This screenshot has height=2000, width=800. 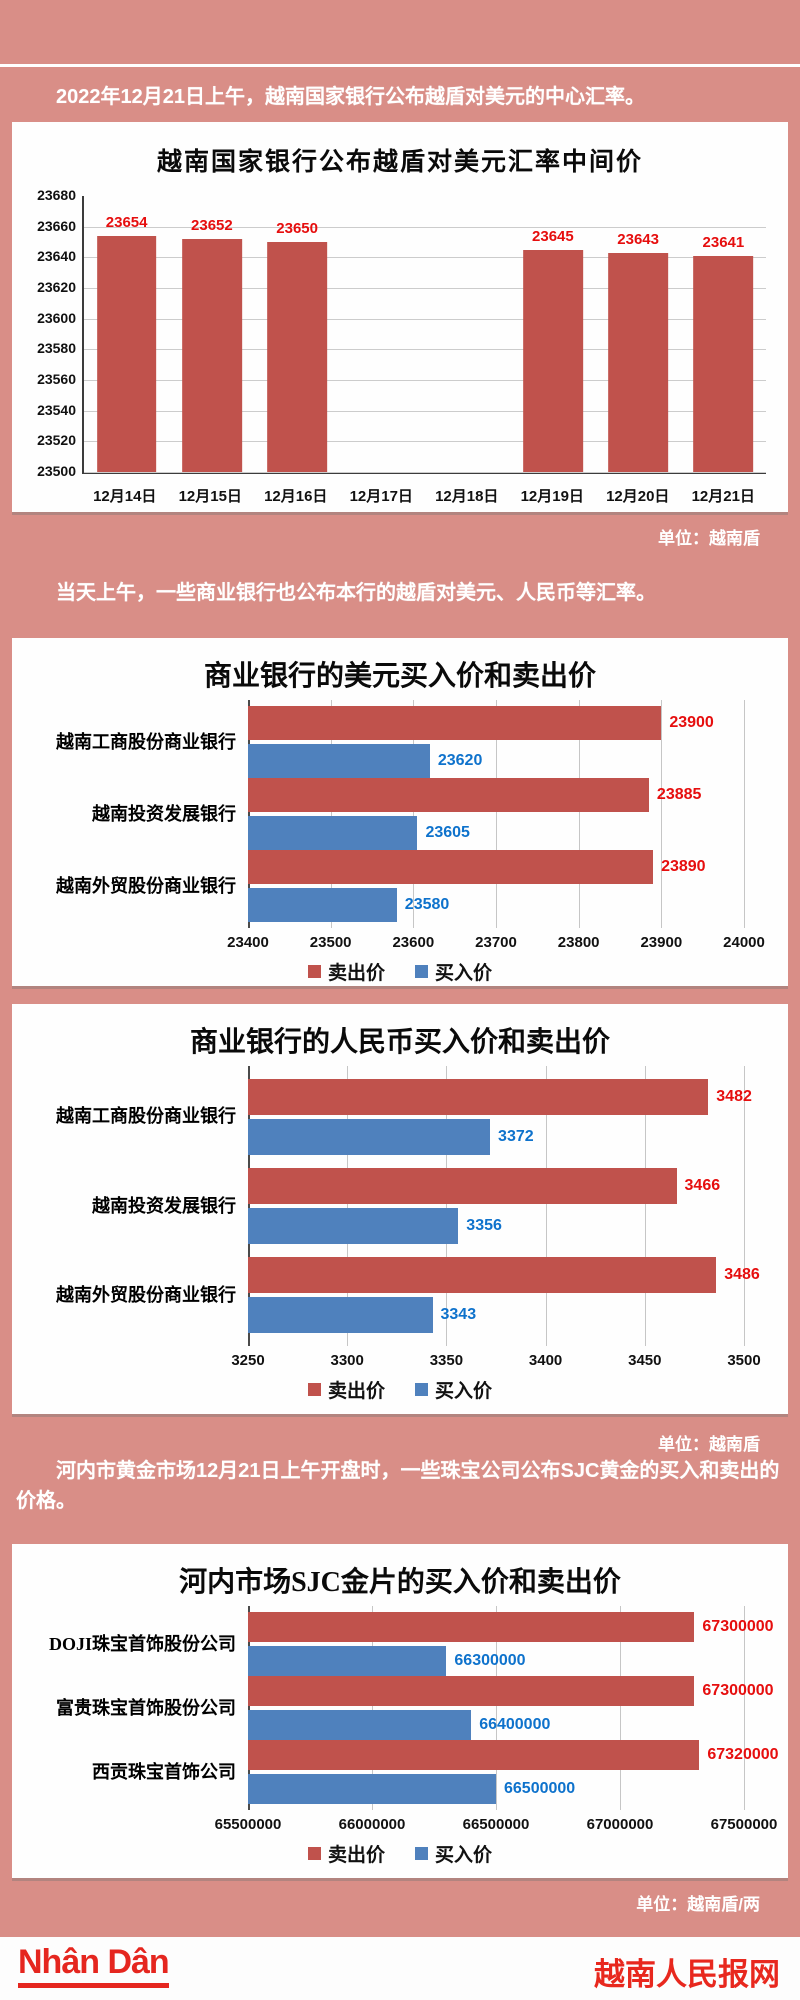 I want to click on category-group: DOJI珠宝首饰股份公司 67300000 66300000, so click(x=400, y=1644).